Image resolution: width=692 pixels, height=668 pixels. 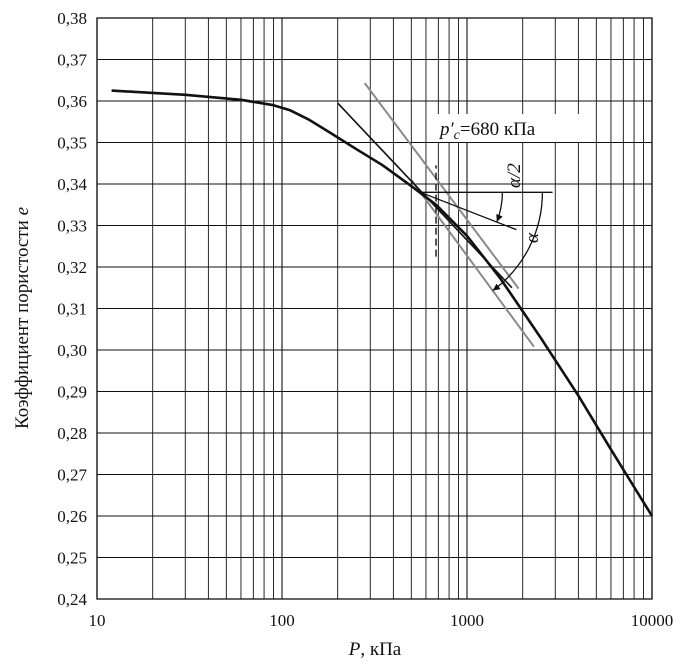 What do you see at coordinates (282, 620) in the screenshot?
I see `x-tick-label: 100` at bounding box center [282, 620].